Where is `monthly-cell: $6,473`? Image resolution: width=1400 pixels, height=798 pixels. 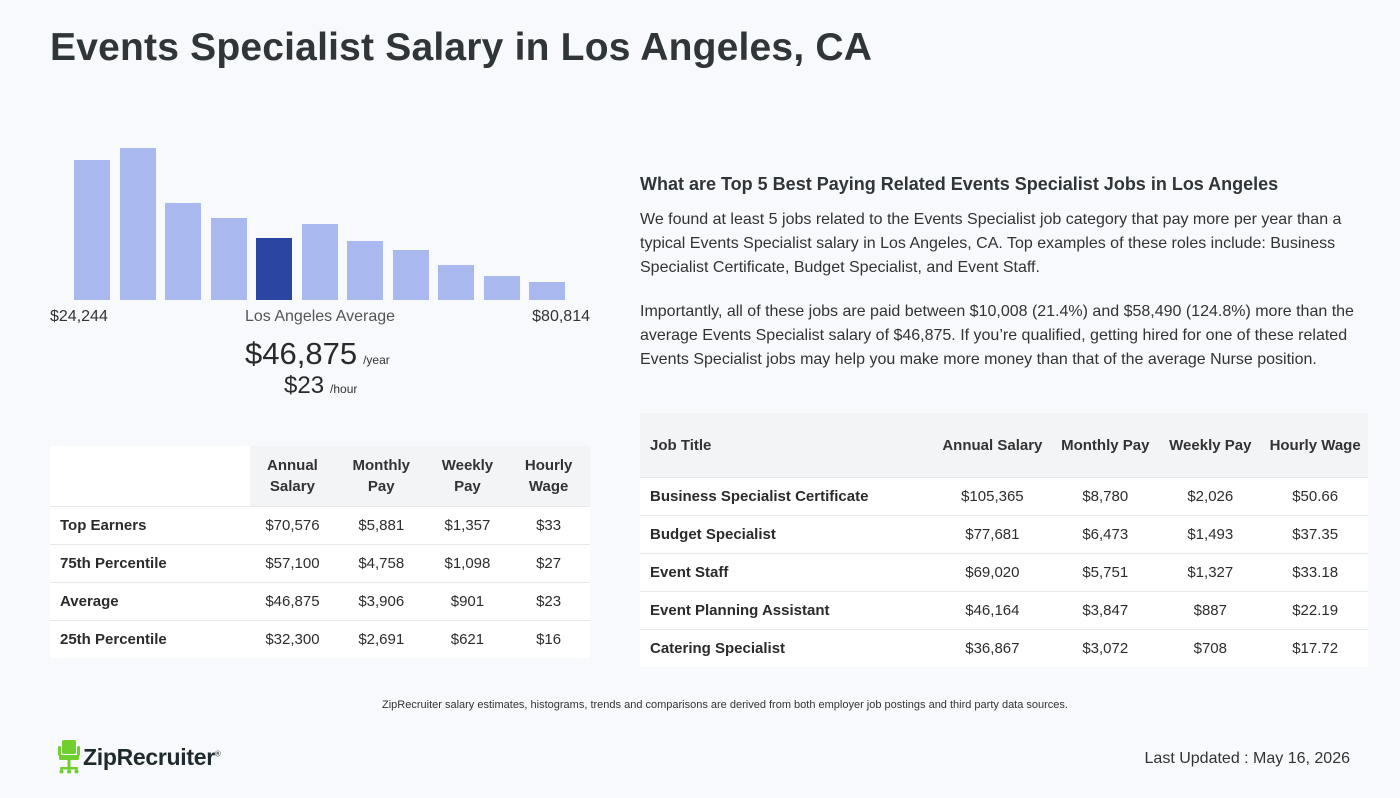
monthly-cell: $6,473 is located at coordinates (1105, 534).